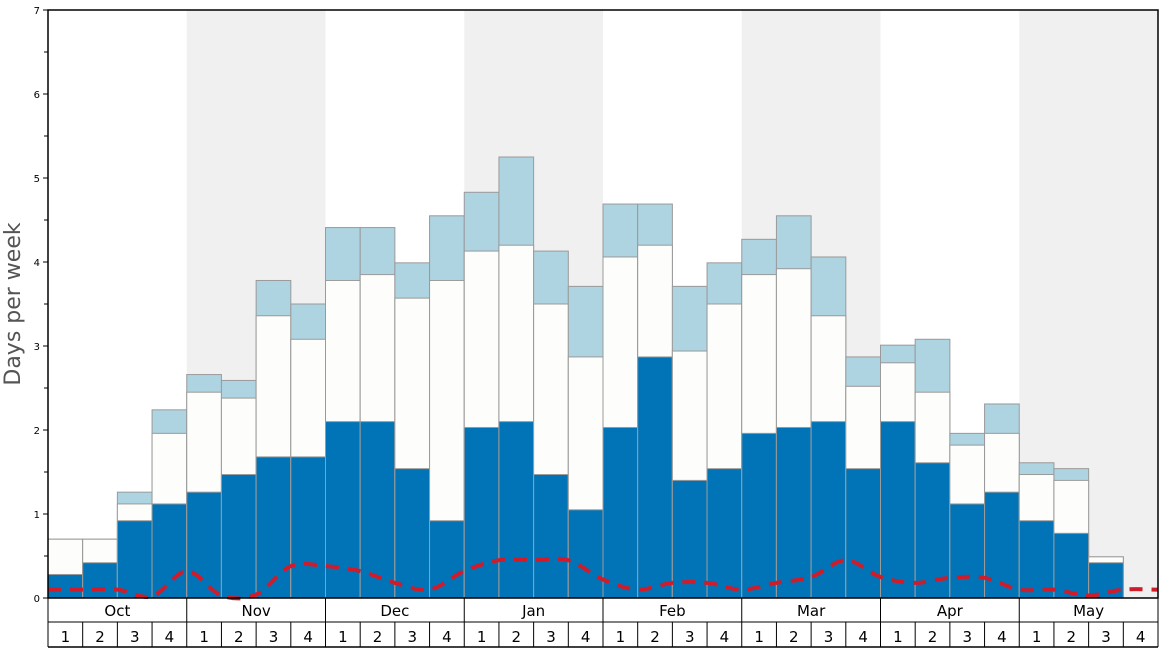  What do you see at coordinates (37, 515) in the screenshot?
I see `y-tick-label: 1` at bounding box center [37, 515].